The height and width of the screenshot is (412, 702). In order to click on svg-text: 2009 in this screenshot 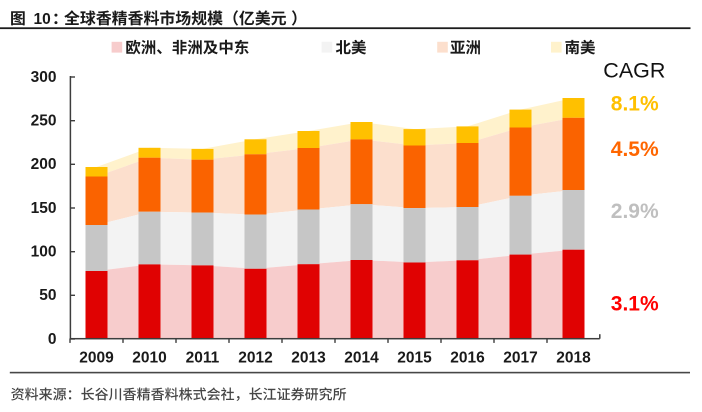, I will do `click(96, 358)`.